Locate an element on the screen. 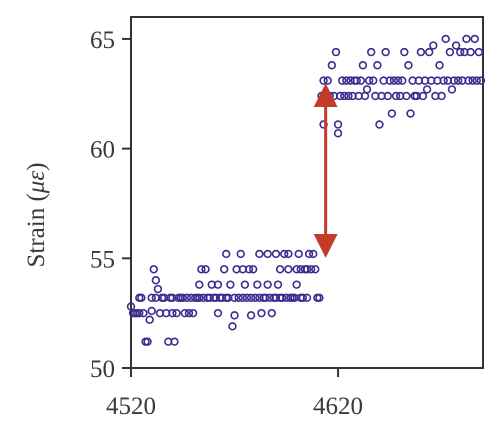 The height and width of the screenshot is (441, 500). x-tick-label: 4520 is located at coordinates (131, 406).